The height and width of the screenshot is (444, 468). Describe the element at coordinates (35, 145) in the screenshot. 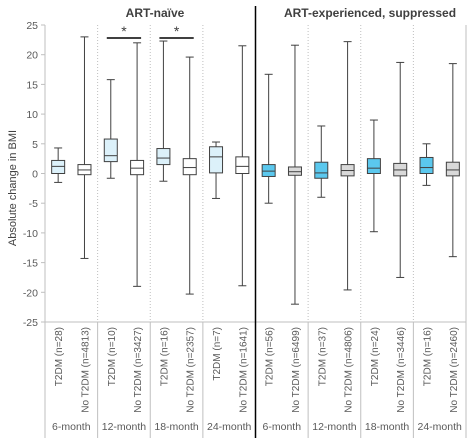

I see `y-tick-label: 5` at that location.